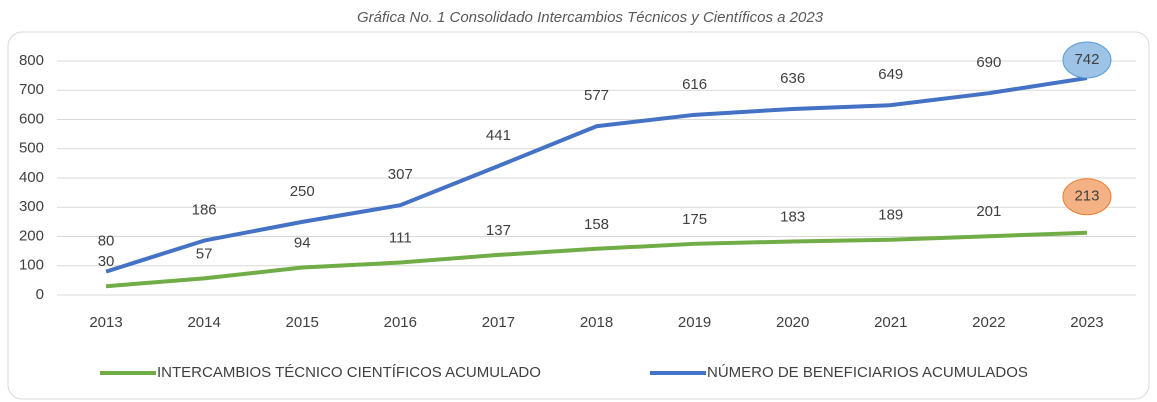  Describe the element at coordinates (498, 230) in the screenshot. I see `data-label: 137` at that location.